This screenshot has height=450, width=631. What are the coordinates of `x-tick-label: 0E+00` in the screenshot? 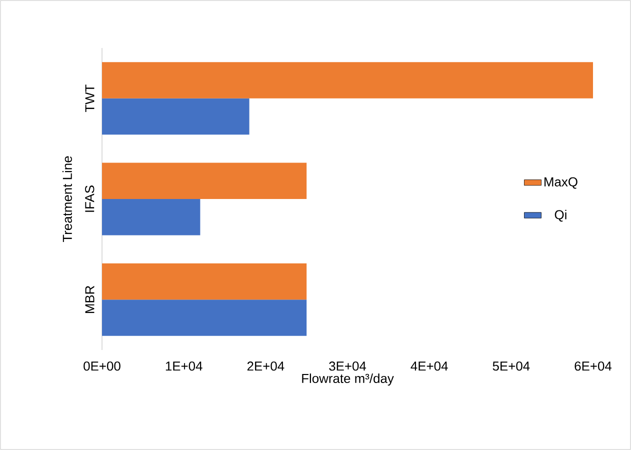 It's located at (102, 366).